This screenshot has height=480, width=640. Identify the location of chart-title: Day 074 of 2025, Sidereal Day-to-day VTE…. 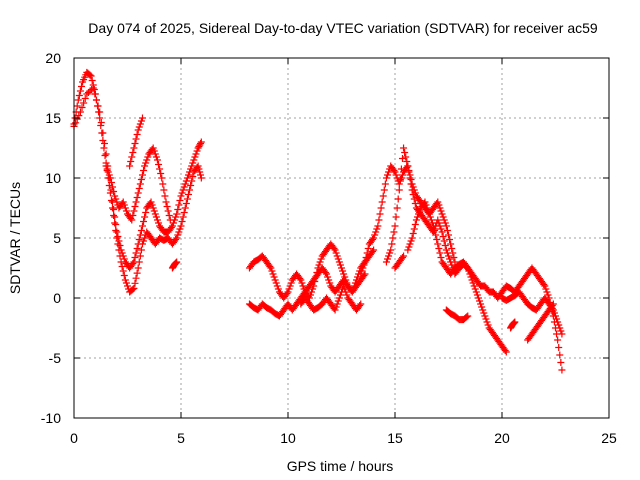
(343, 28).